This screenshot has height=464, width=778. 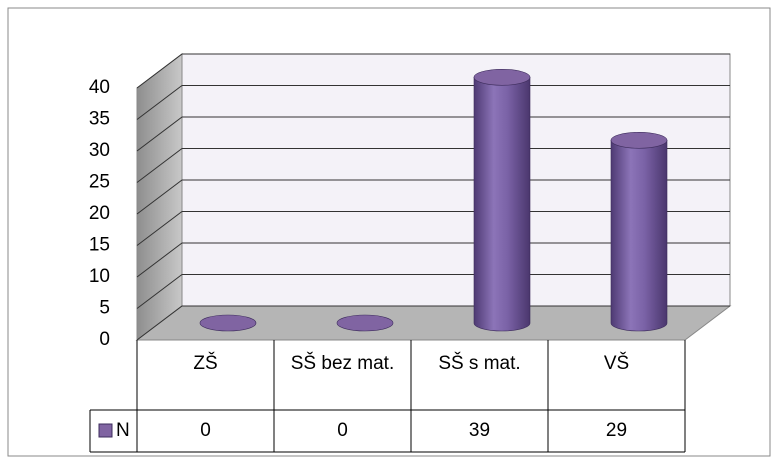 I want to click on table-value: 39, so click(x=479, y=430).